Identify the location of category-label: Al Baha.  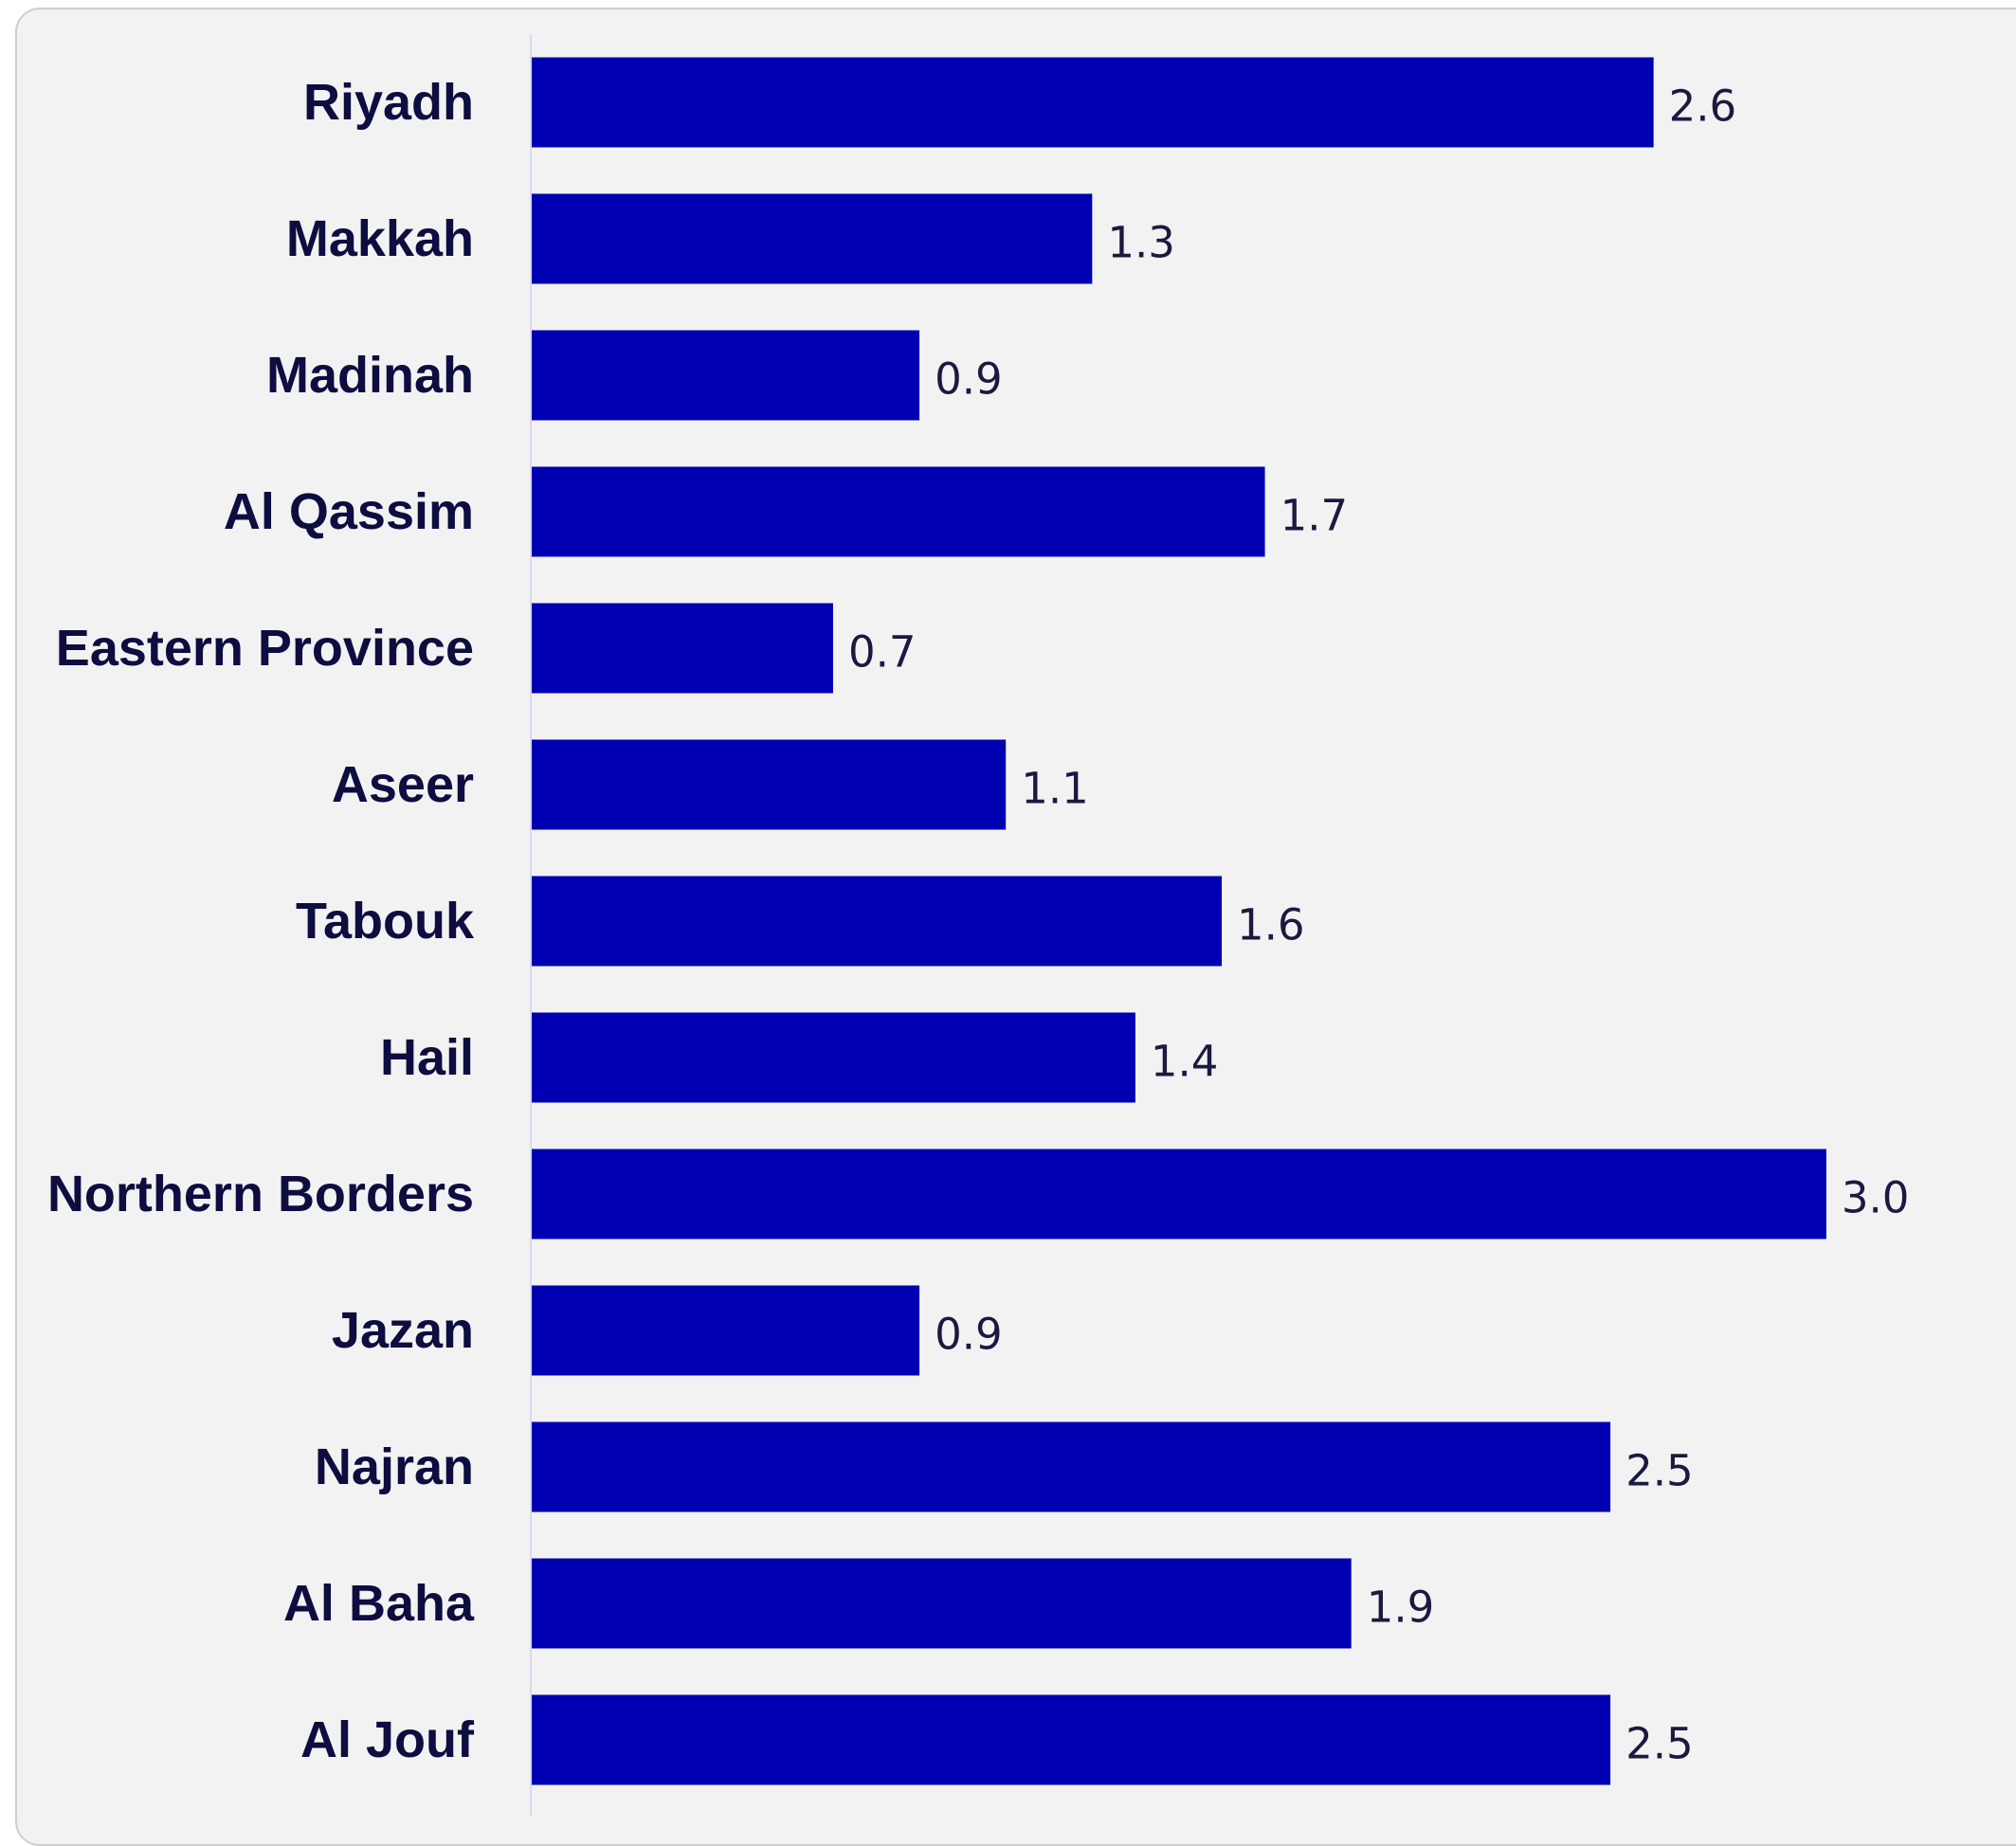
(379, 1603).